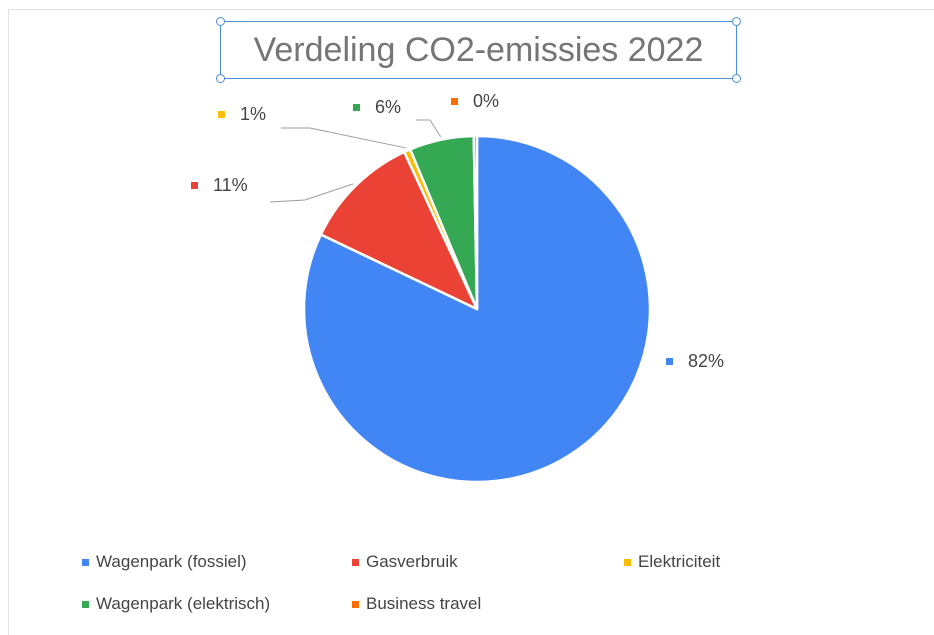 The height and width of the screenshot is (635, 934). I want to click on legend-label: Gasverbruik, so click(412, 561).